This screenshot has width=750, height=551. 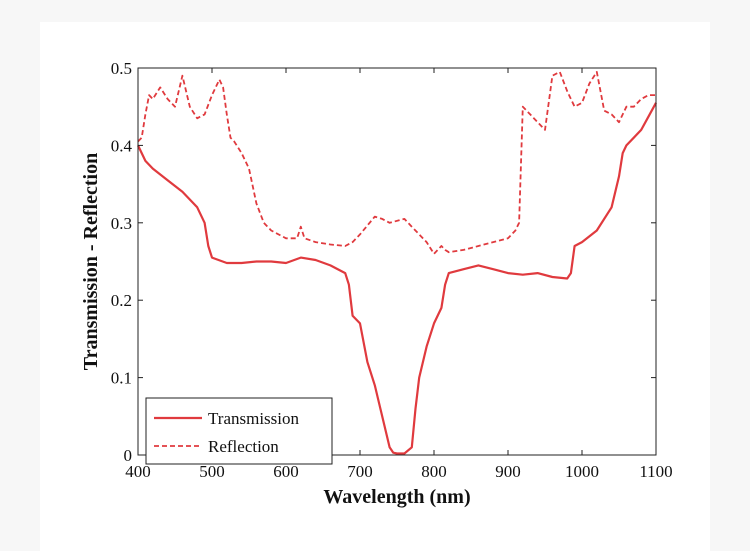 I want to click on x-axis-title: Wavelength (nm), so click(x=396, y=497).